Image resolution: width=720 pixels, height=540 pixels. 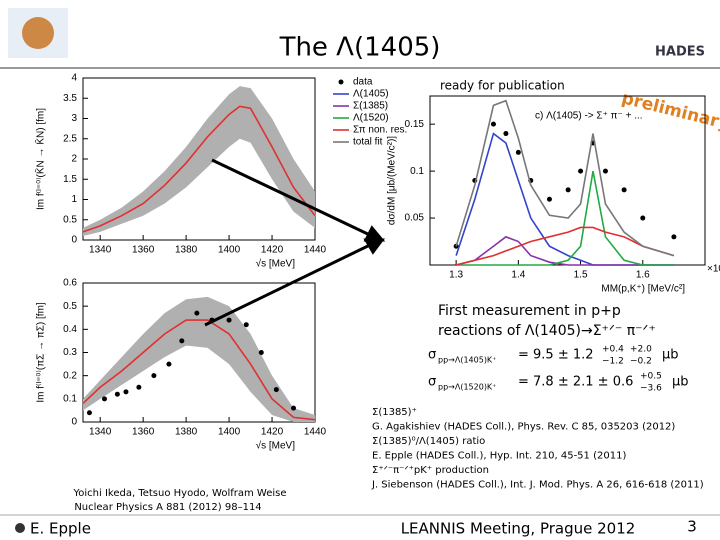 What do you see at coordinates (60, 529) in the screenshot?
I see `footer-author: E. Epple` at bounding box center [60, 529].